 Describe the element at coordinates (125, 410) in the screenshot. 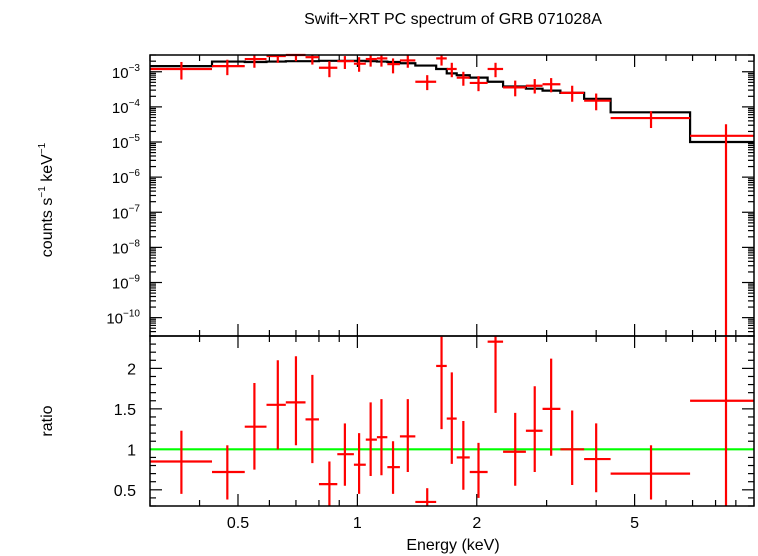

I see `y-tick-label: 1.5` at that location.